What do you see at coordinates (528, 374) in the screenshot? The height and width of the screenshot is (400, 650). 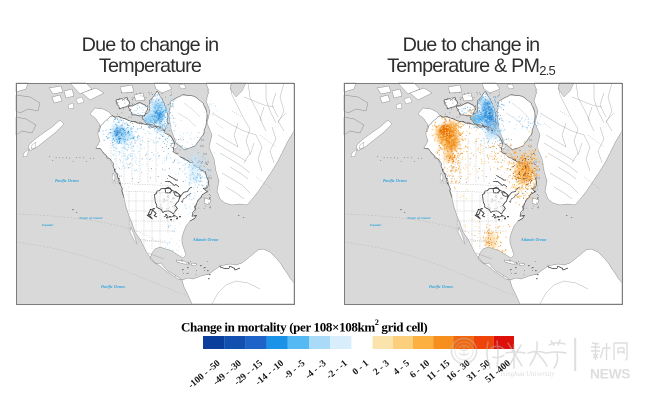 I see `svg-text: Tsinghua University` at bounding box center [528, 374].